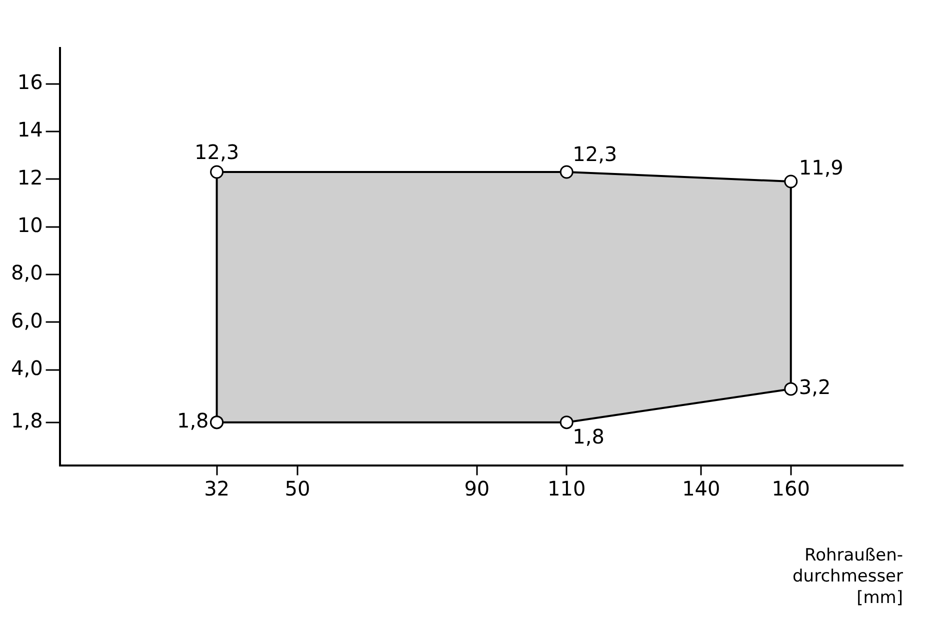 This screenshot has height=621, width=941. I want to click on data-label: 3,2, so click(814, 387).